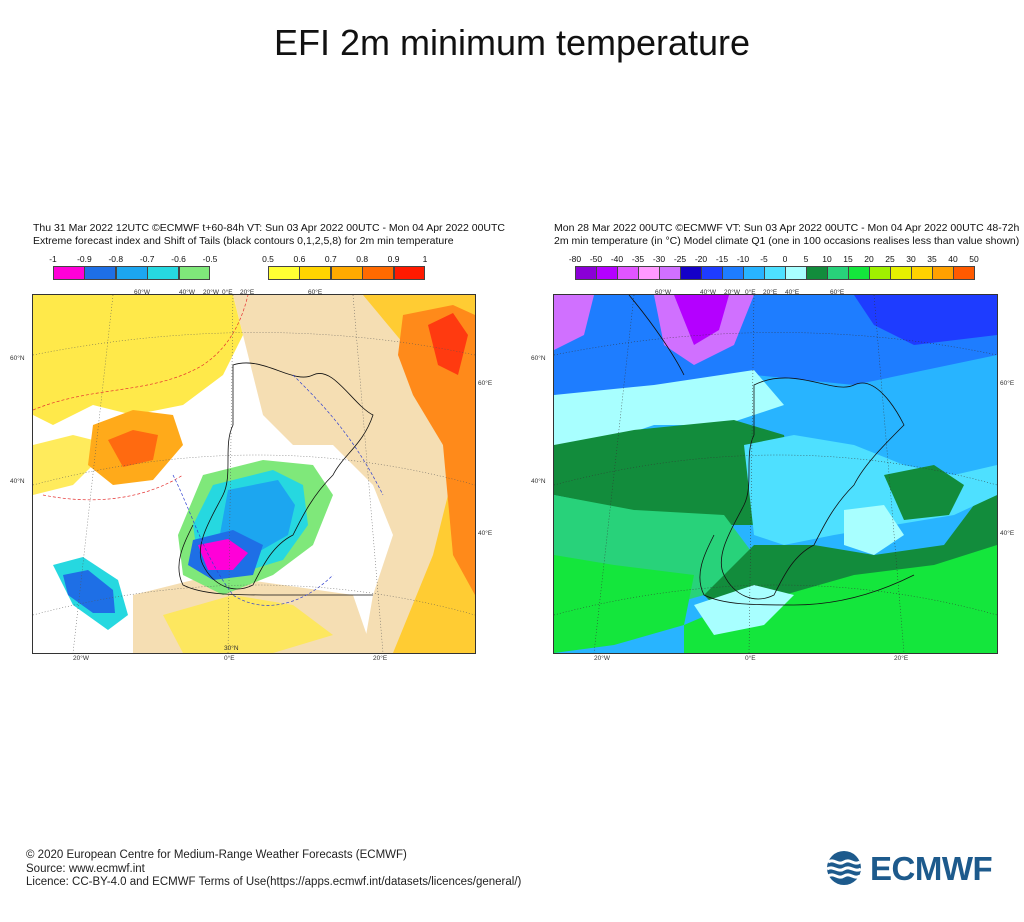 Image resolution: width=1024 pixels, height=922 pixels. Describe the element at coordinates (84, 259) in the screenshot. I see `efi-neg-scale-label: -0.9` at that location.